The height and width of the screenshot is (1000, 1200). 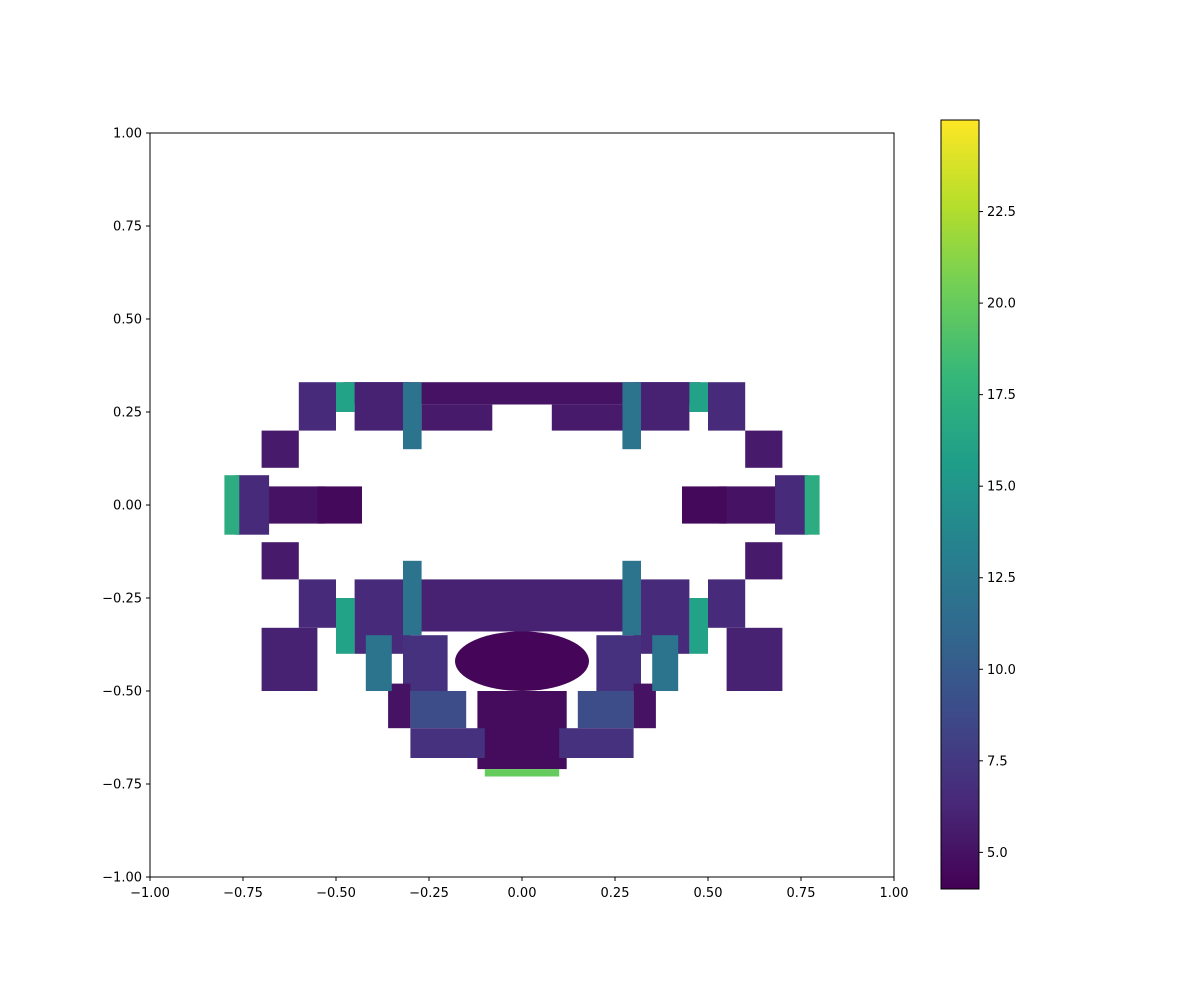 What do you see at coordinates (122, 878) in the screenshot?
I see `y-tick-label: −1.00` at bounding box center [122, 878].